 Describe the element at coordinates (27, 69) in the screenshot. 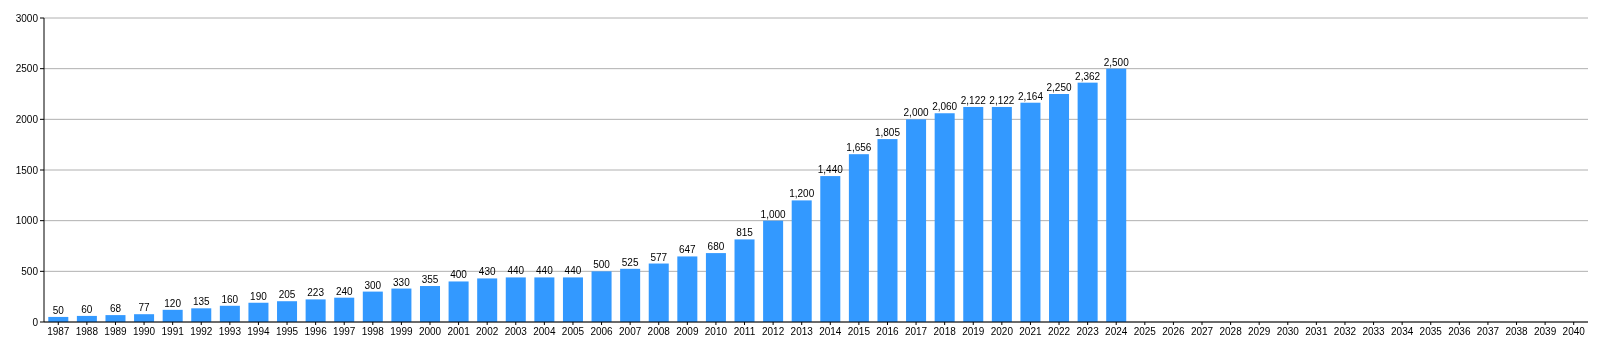

I see `y-tick-label: 2500` at that location.